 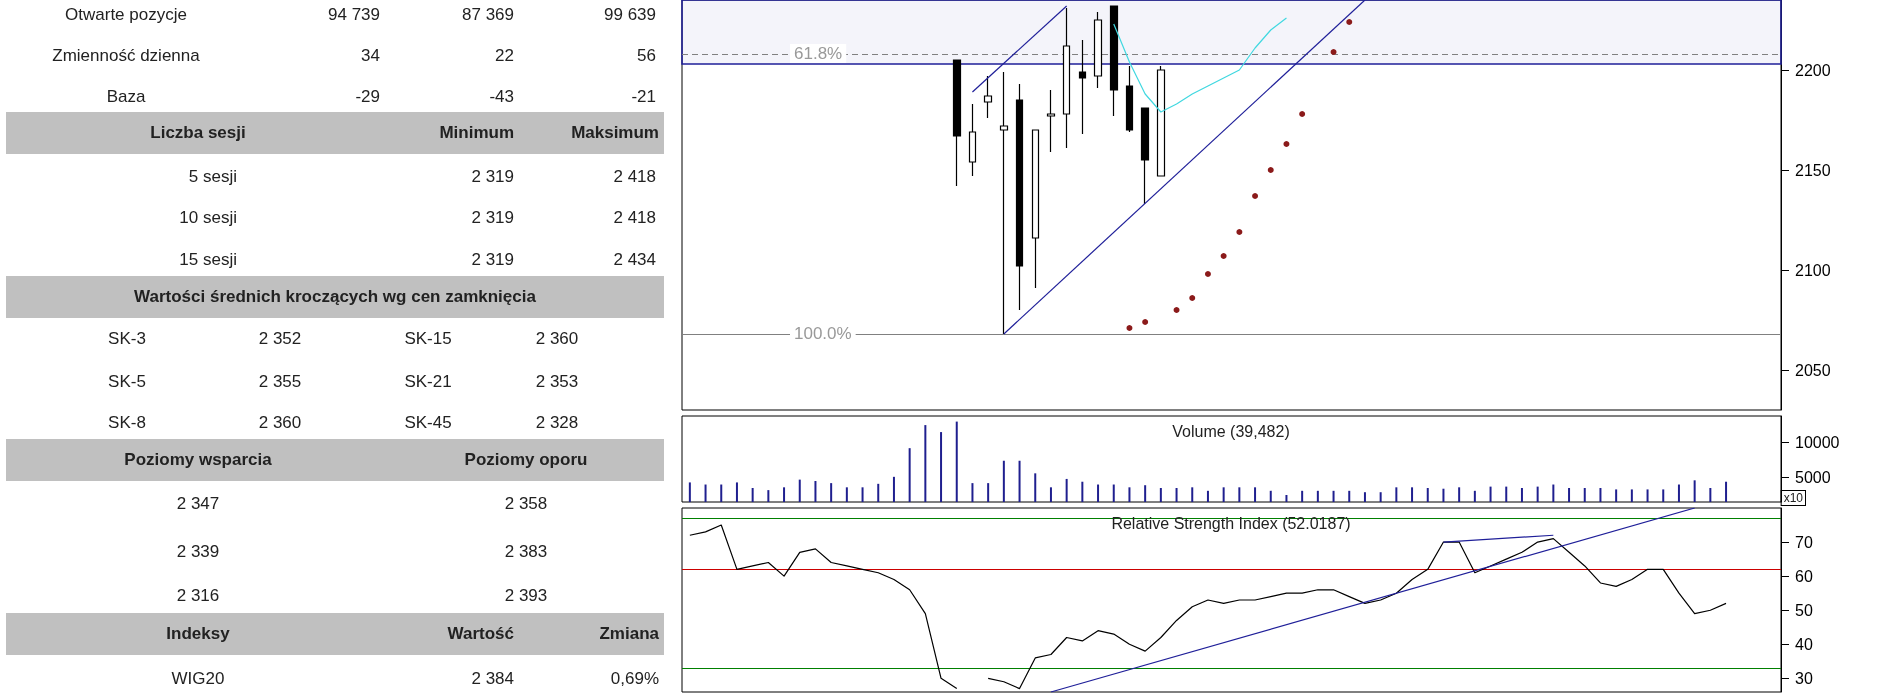 What do you see at coordinates (127, 382) in the screenshot?
I see `text: SK-5` at bounding box center [127, 382].